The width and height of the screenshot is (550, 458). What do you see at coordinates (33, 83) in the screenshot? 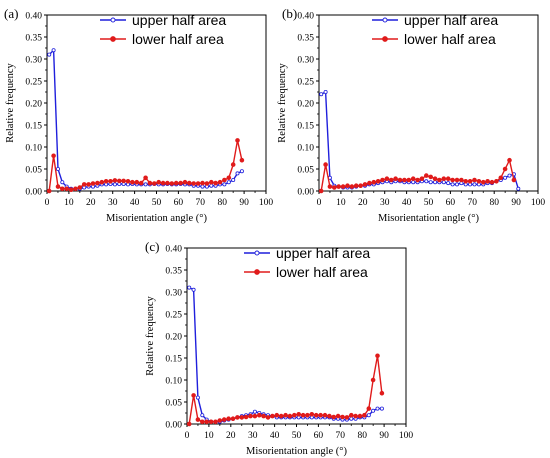
I see `y-tick-label: 0.25` at bounding box center [33, 83].